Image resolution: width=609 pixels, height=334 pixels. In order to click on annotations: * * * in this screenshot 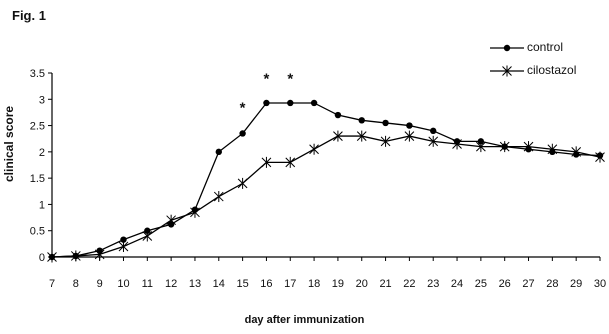, I will do `click(267, 94)`.